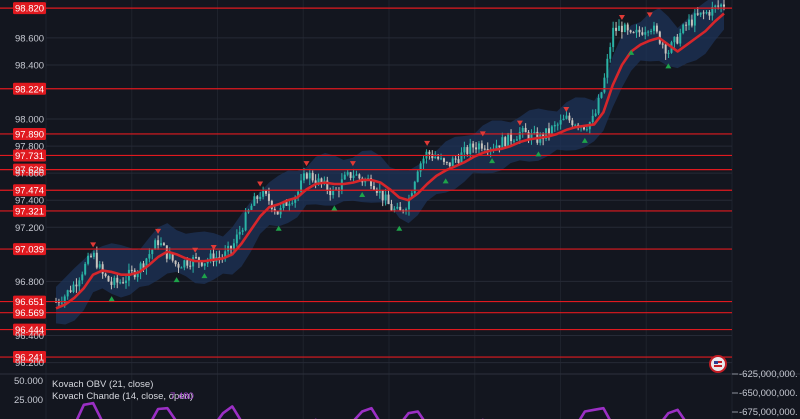 The height and width of the screenshot is (419, 800). Describe the element at coordinates (29, 134) in the screenshot. I see `level-label: 97.890` at that location.